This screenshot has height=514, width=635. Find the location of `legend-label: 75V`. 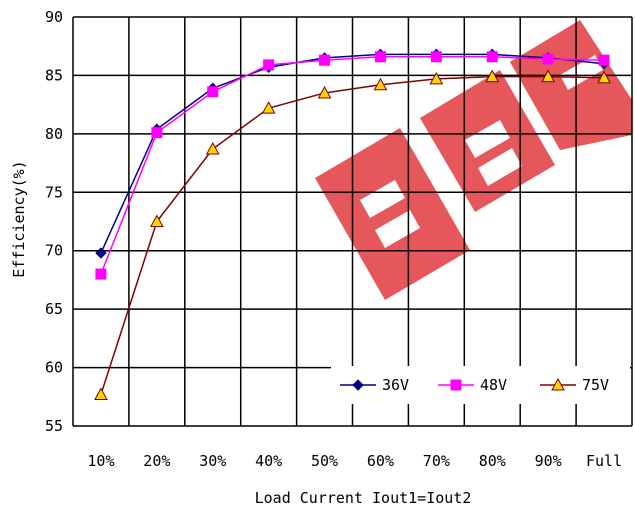

legend-label: 75V is located at coordinates (595, 385).